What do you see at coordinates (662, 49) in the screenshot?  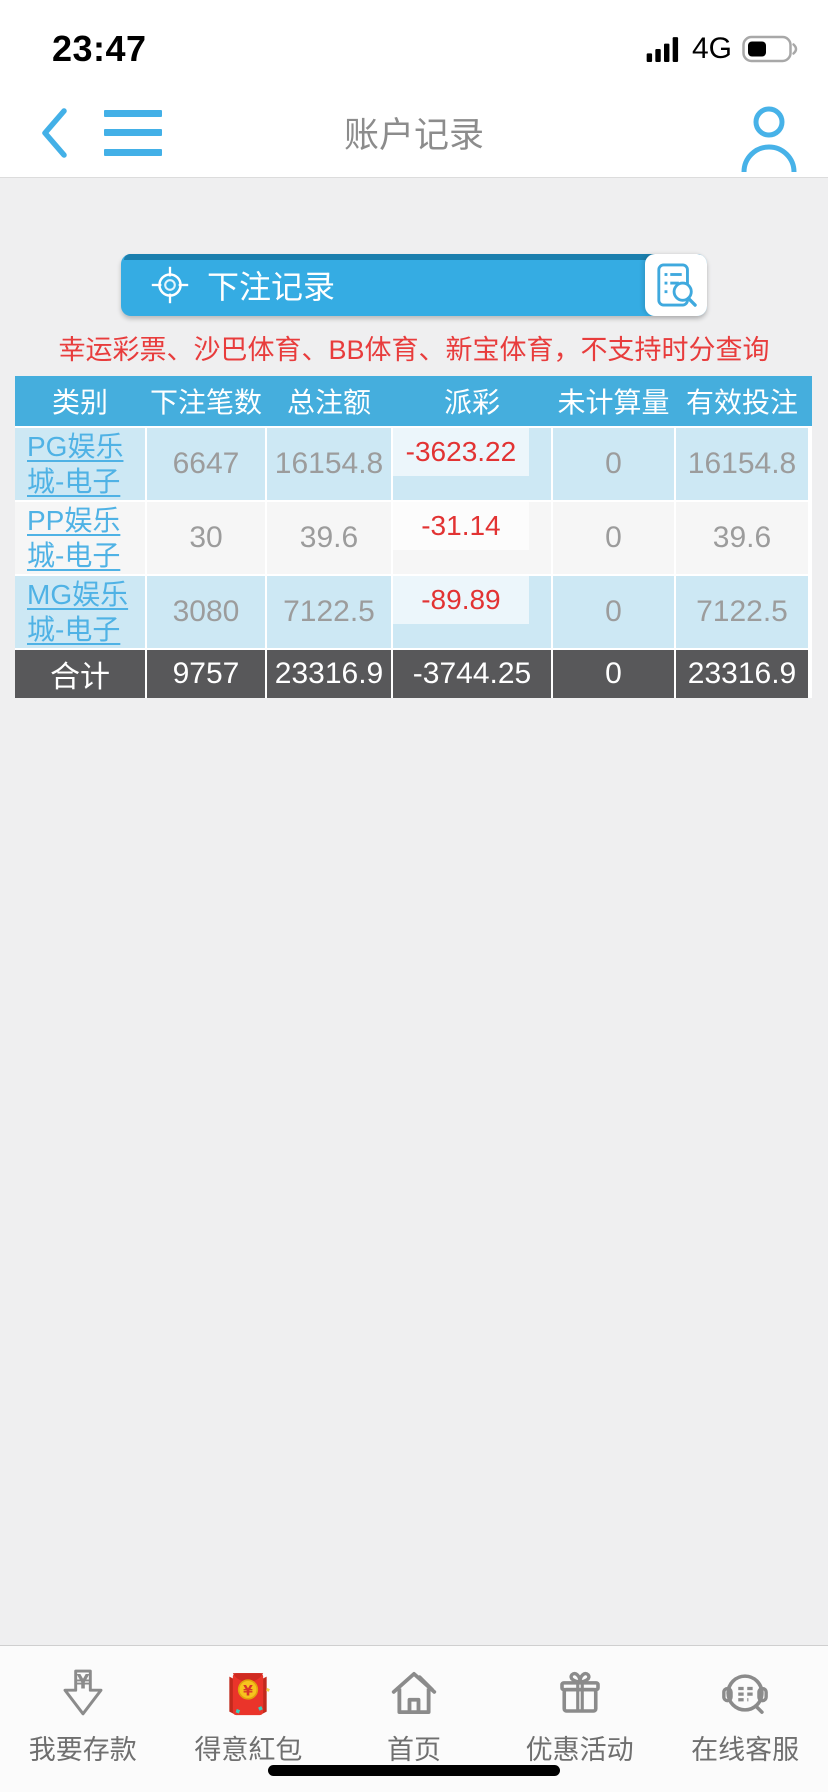 I see `signal-strength-icon` at bounding box center [662, 49].